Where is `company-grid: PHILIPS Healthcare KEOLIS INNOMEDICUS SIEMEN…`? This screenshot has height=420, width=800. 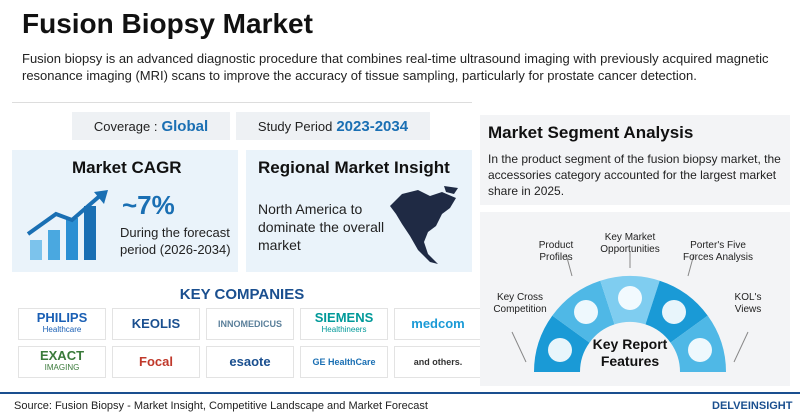
company-grid: PHILIPS Healthcare KEOLIS INNOMEDICUS SIEMEN… is located at coordinates (250, 343).